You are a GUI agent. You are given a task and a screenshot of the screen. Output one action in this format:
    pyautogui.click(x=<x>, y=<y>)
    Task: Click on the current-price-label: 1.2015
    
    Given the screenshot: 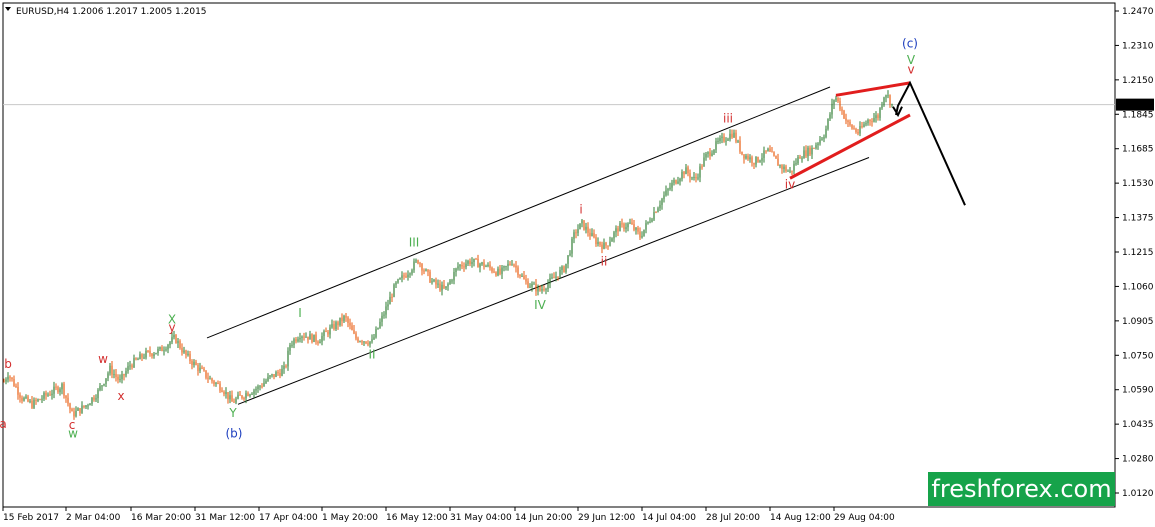 What is the action you would take?
    pyautogui.click(x=1137, y=106)
    